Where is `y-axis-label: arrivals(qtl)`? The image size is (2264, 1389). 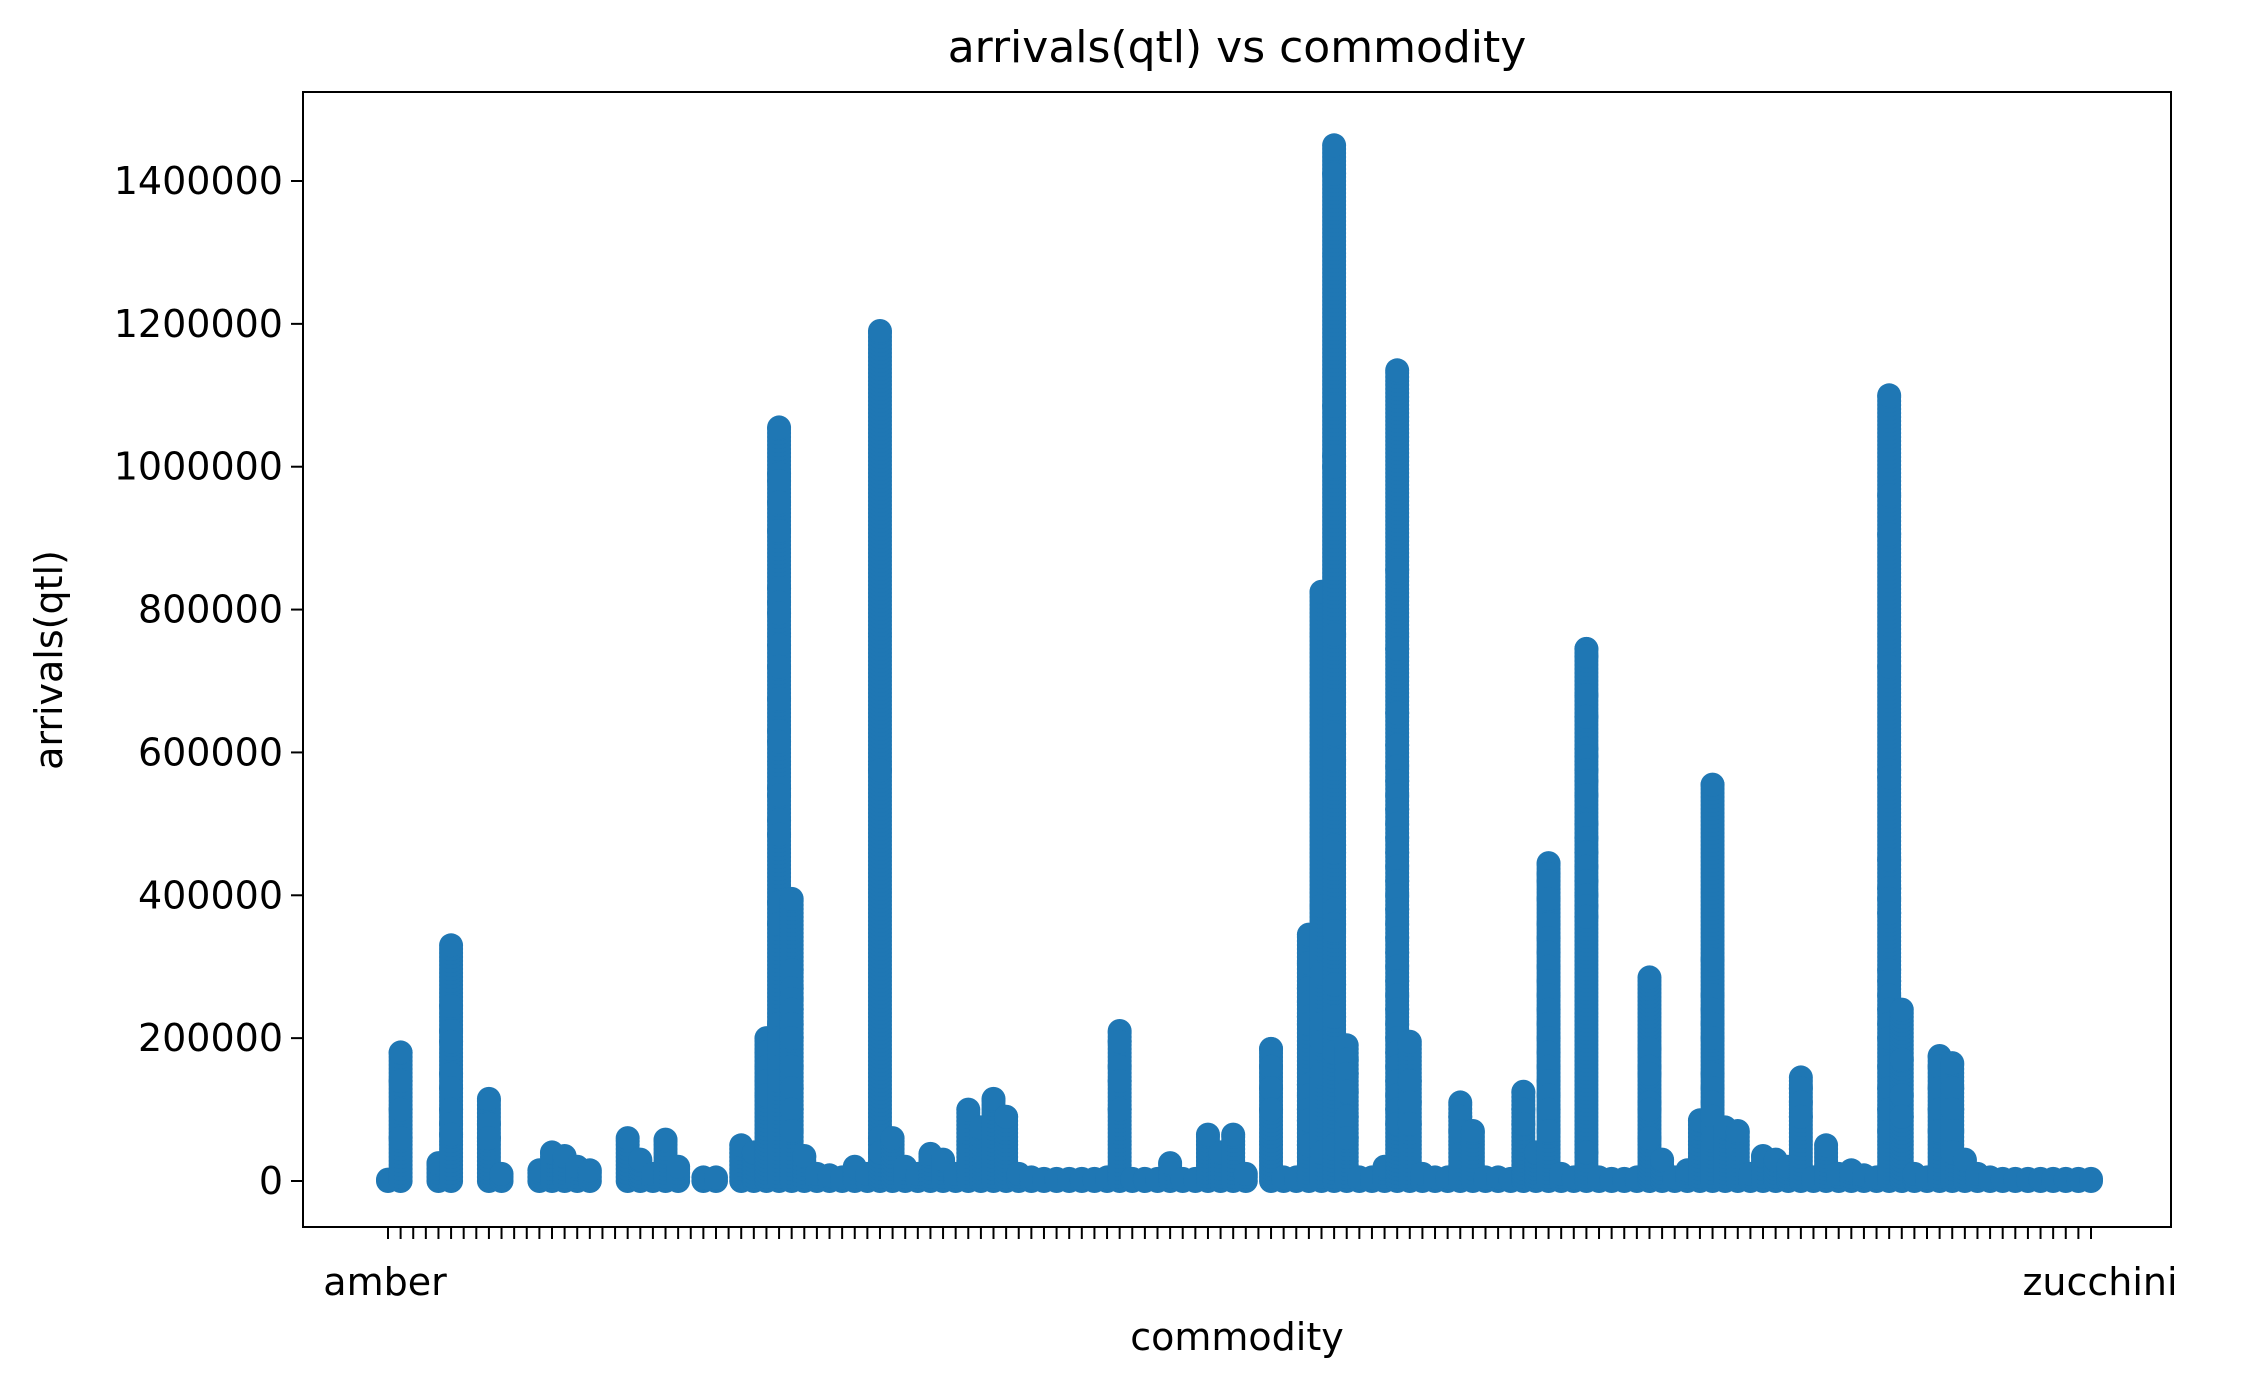
y-axis-label: arrivals(qtl) is located at coordinates (49, 660).